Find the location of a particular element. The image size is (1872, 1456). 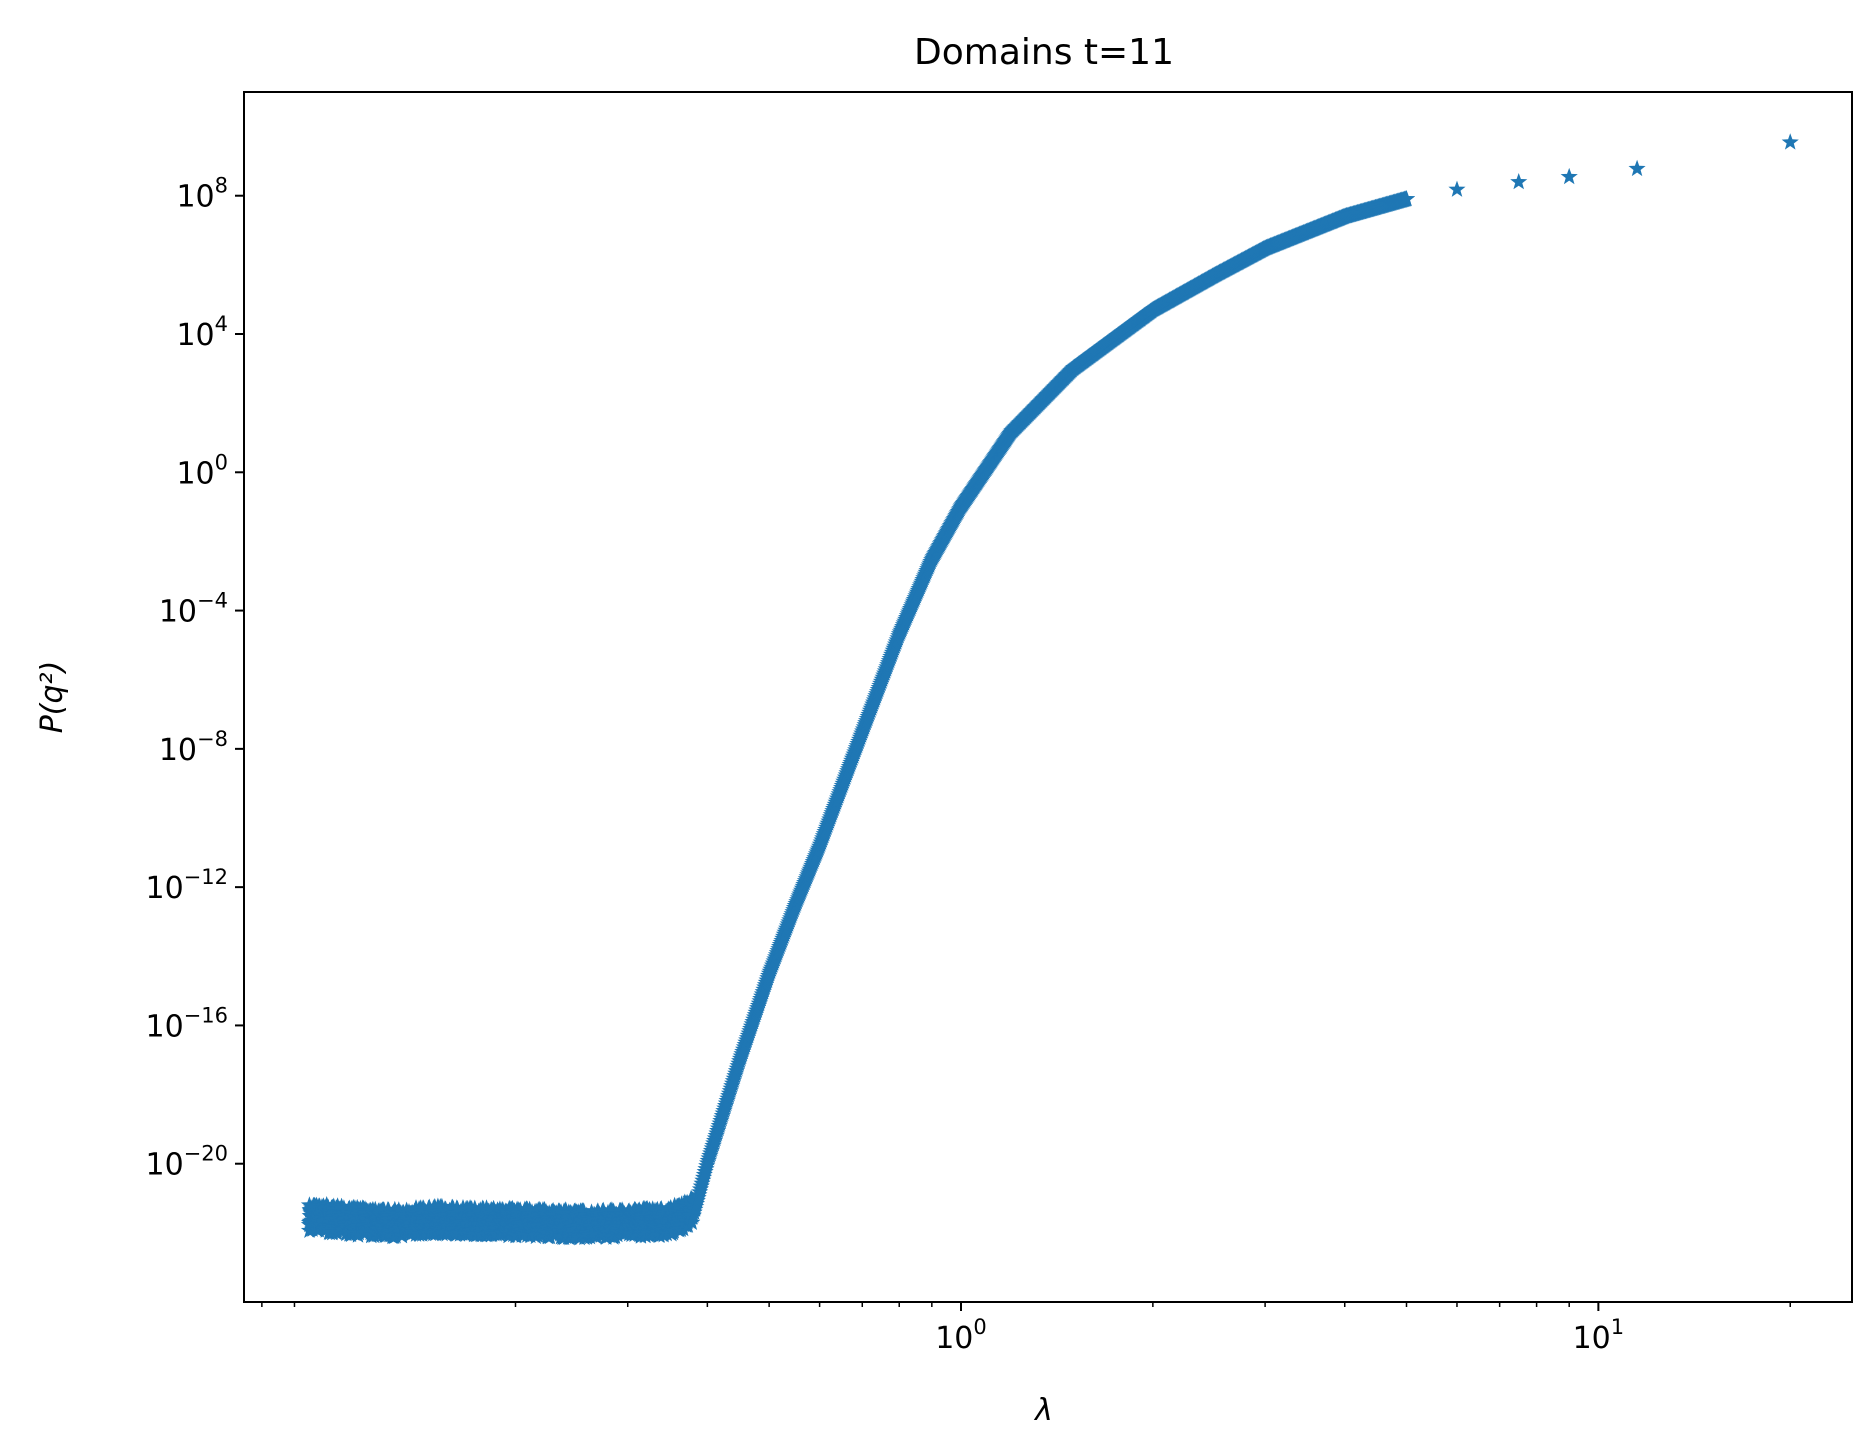

x-tick-label: 10⁰ is located at coordinates (961, 1335).